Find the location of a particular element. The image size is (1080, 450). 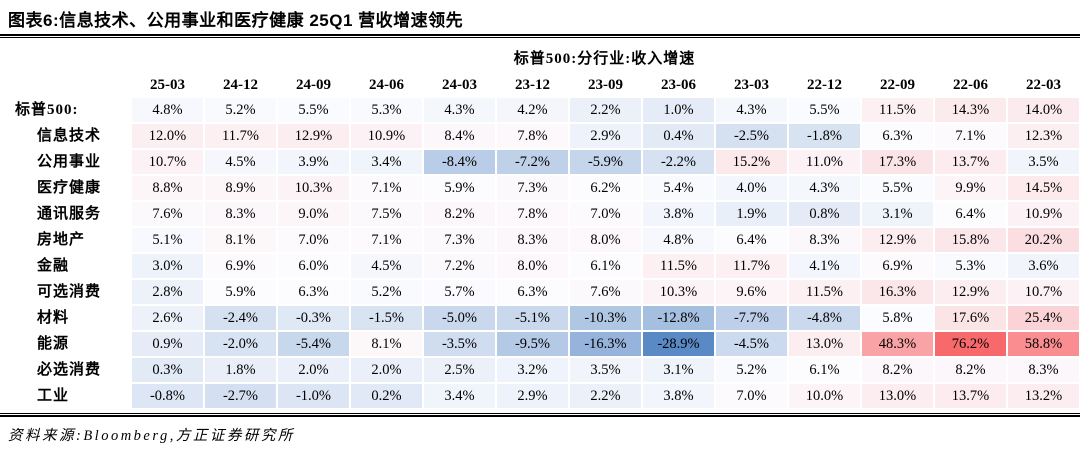

table-cell: -5.4% is located at coordinates (313, 344).